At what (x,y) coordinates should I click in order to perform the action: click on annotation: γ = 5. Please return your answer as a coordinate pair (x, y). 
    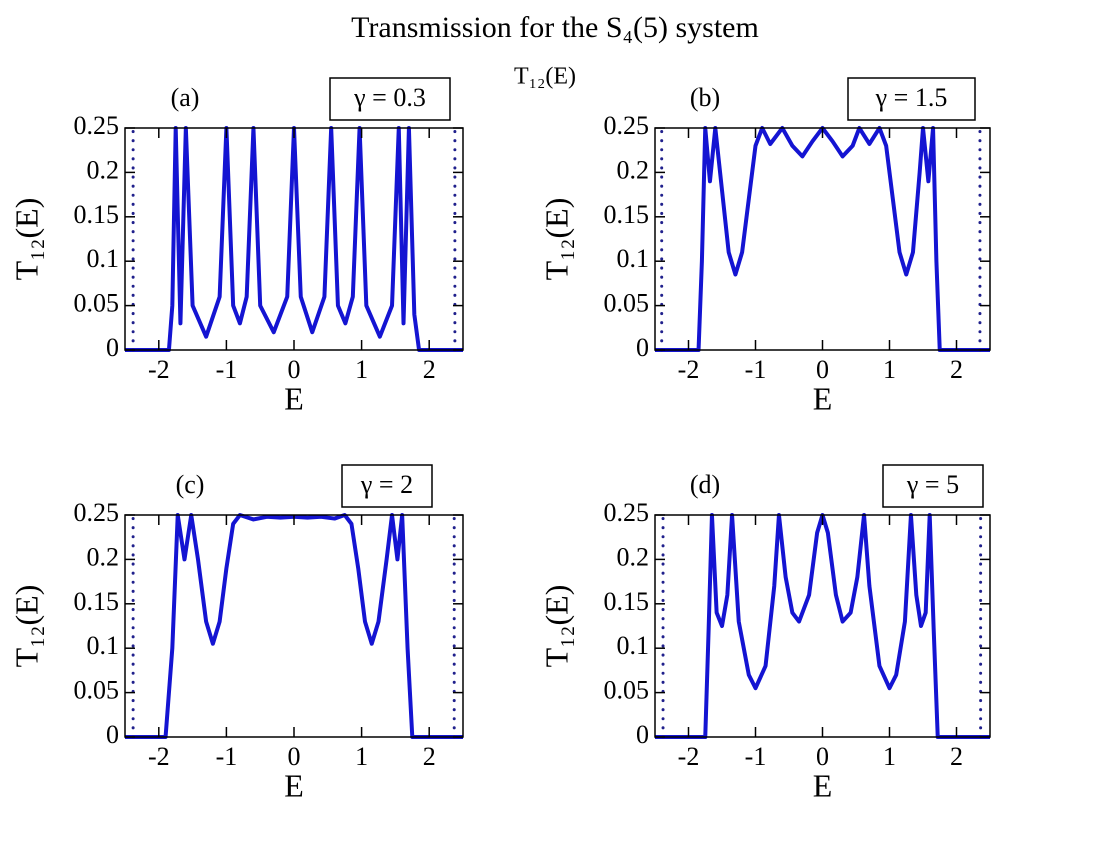
    Looking at the image, I should click on (932, 484).